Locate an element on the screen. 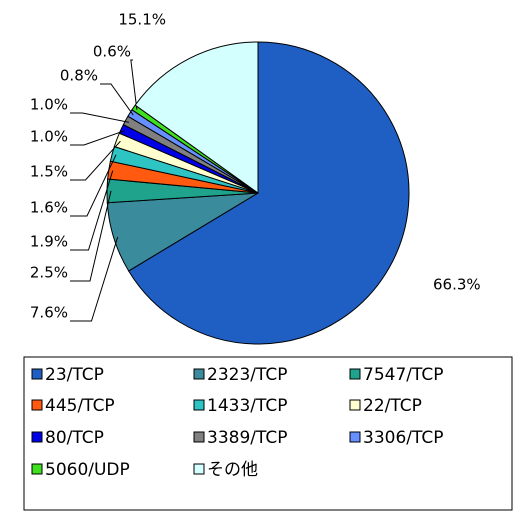 Image resolution: width=524 pixels, height=518 pixels. legend-label: 445/TCP is located at coordinates (80, 406).